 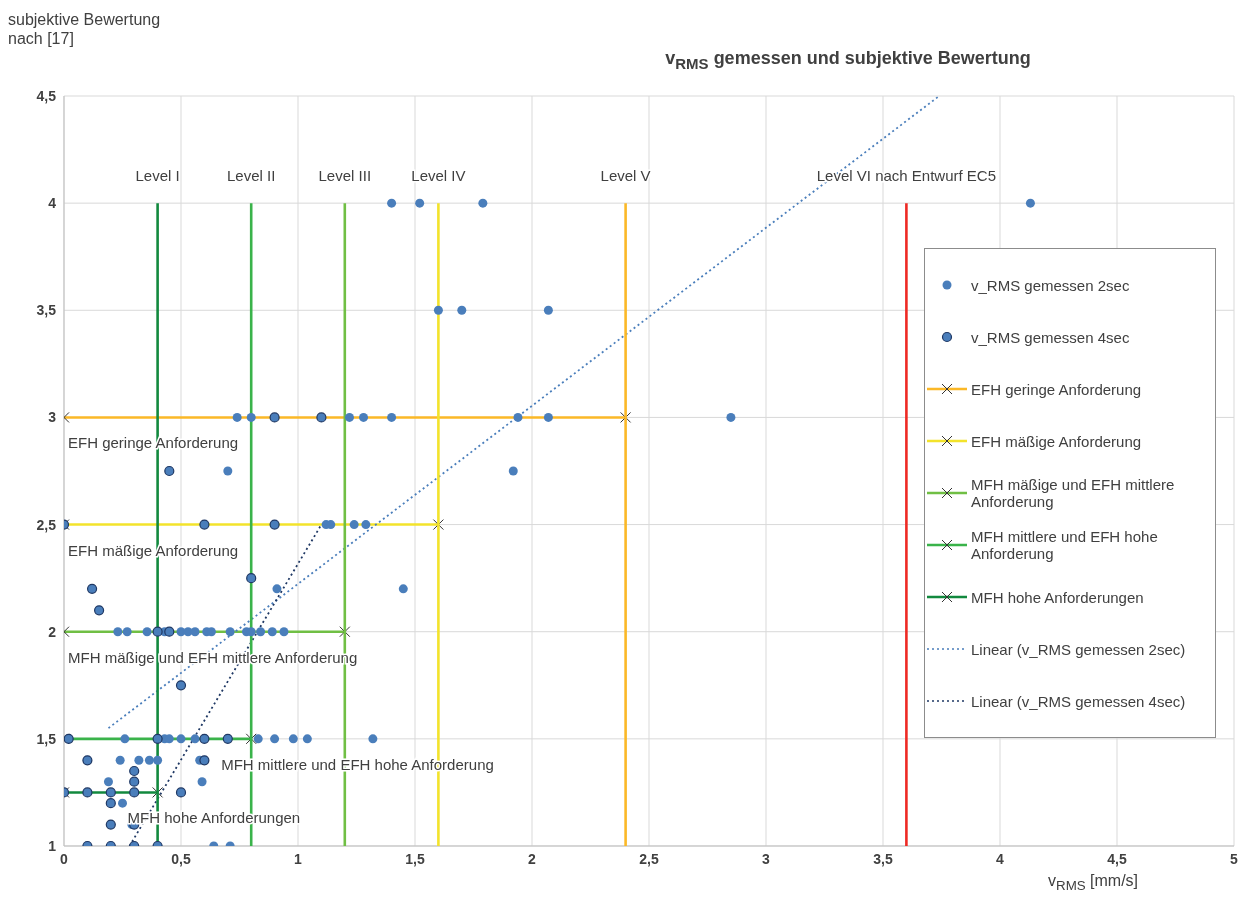 What do you see at coordinates (52, 203) in the screenshot?
I see `y-tick-label: 4` at bounding box center [52, 203].